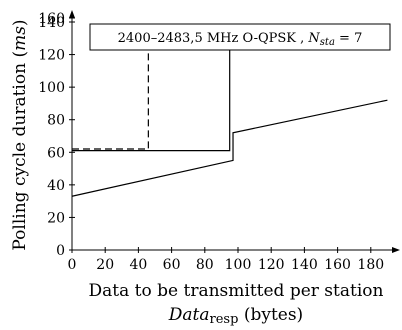  Describe the element at coordinates (327, 42) in the screenshot. I see `legend-var-sub: sta` at that location.